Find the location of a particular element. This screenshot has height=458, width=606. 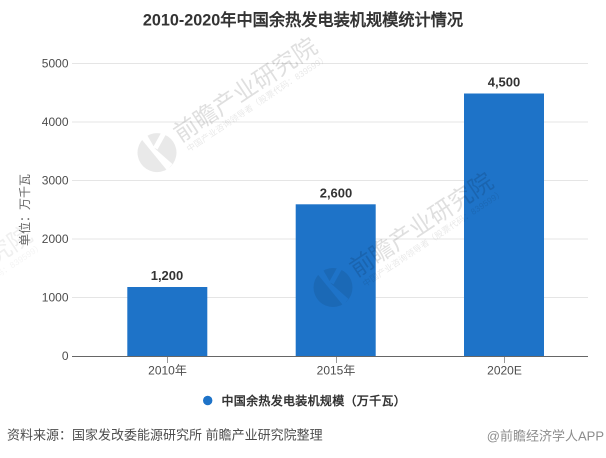

svg-text: 5000 is located at coordinates (55, 64).